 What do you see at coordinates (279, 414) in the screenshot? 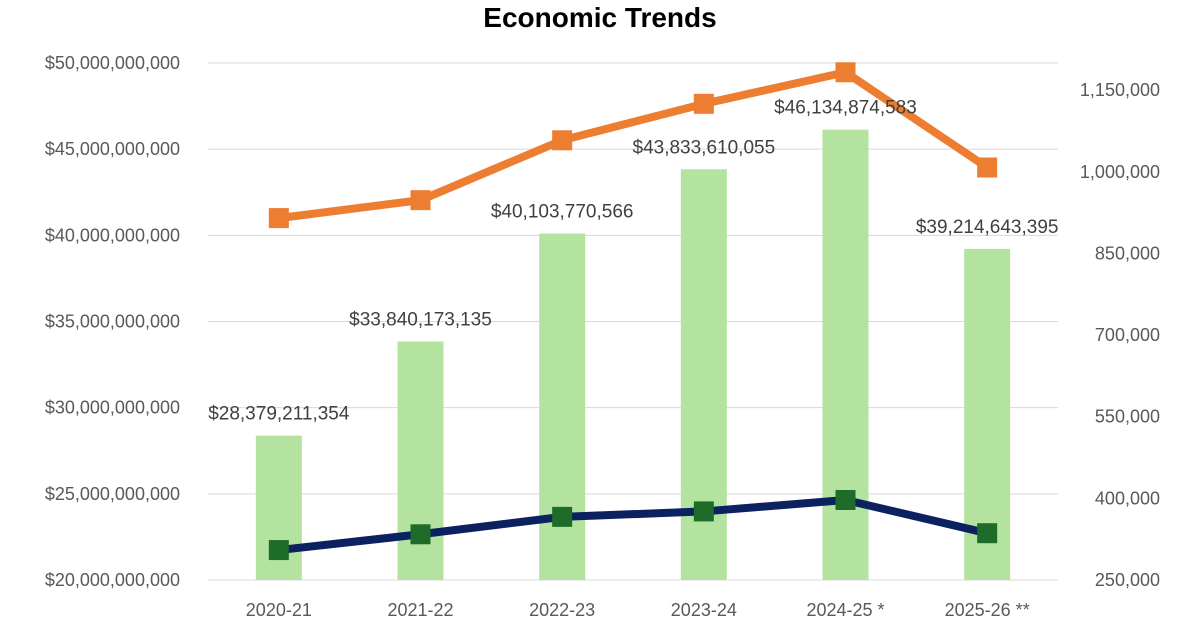
I see `bar-data-label: $28,379,211,354` at bounding box center [279, 414].